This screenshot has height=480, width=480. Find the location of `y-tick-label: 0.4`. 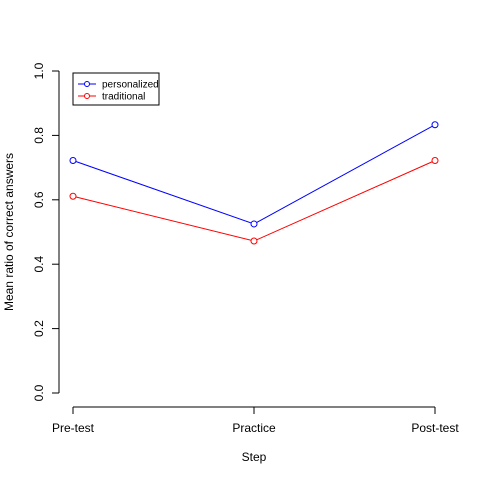

y-tick-label: 0.4 is located at coordinates (39, 264).